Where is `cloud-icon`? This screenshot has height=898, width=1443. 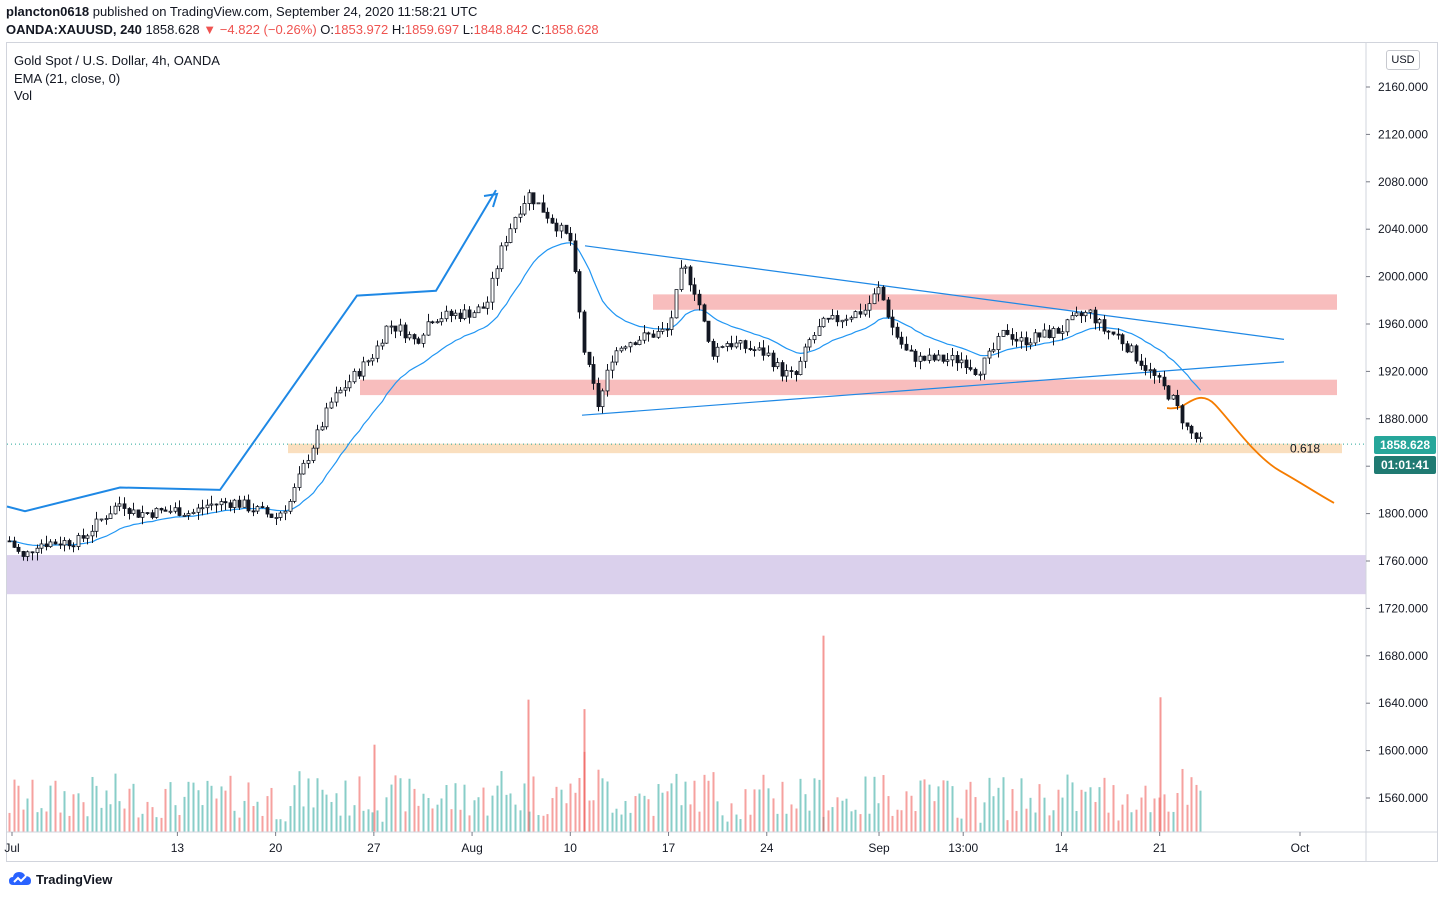 cloud-icon is located at coordinates (20, 878).